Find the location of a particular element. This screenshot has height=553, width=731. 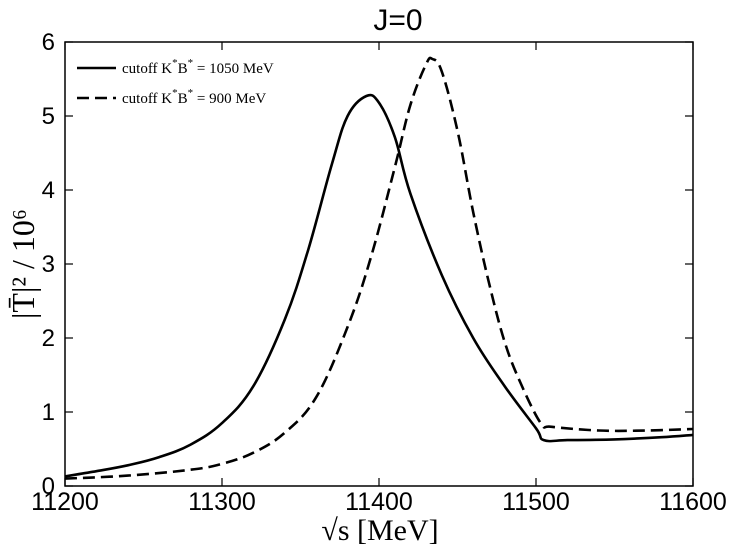

legend-label-1: cutoff K*B* = 1050 MeV is located at coordinates (198, 67).